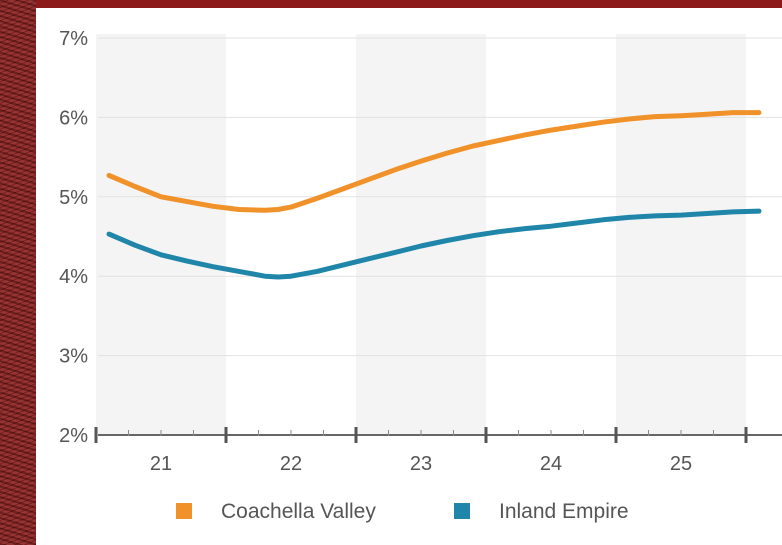  What do you see at coordinates (73, 277) in the screenshot?
I see `y-tick-label: 4%` at bounding box center [73, 277].